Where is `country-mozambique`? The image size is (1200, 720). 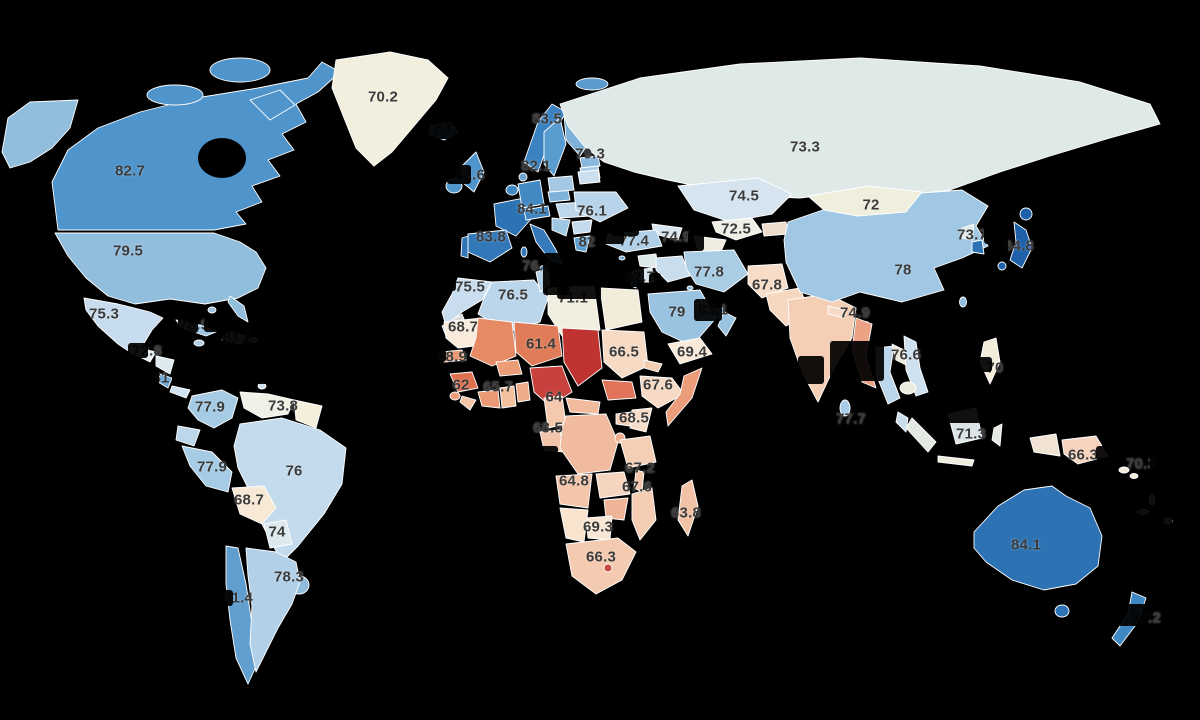
country-mozambique is located at coordinates (644, 514).